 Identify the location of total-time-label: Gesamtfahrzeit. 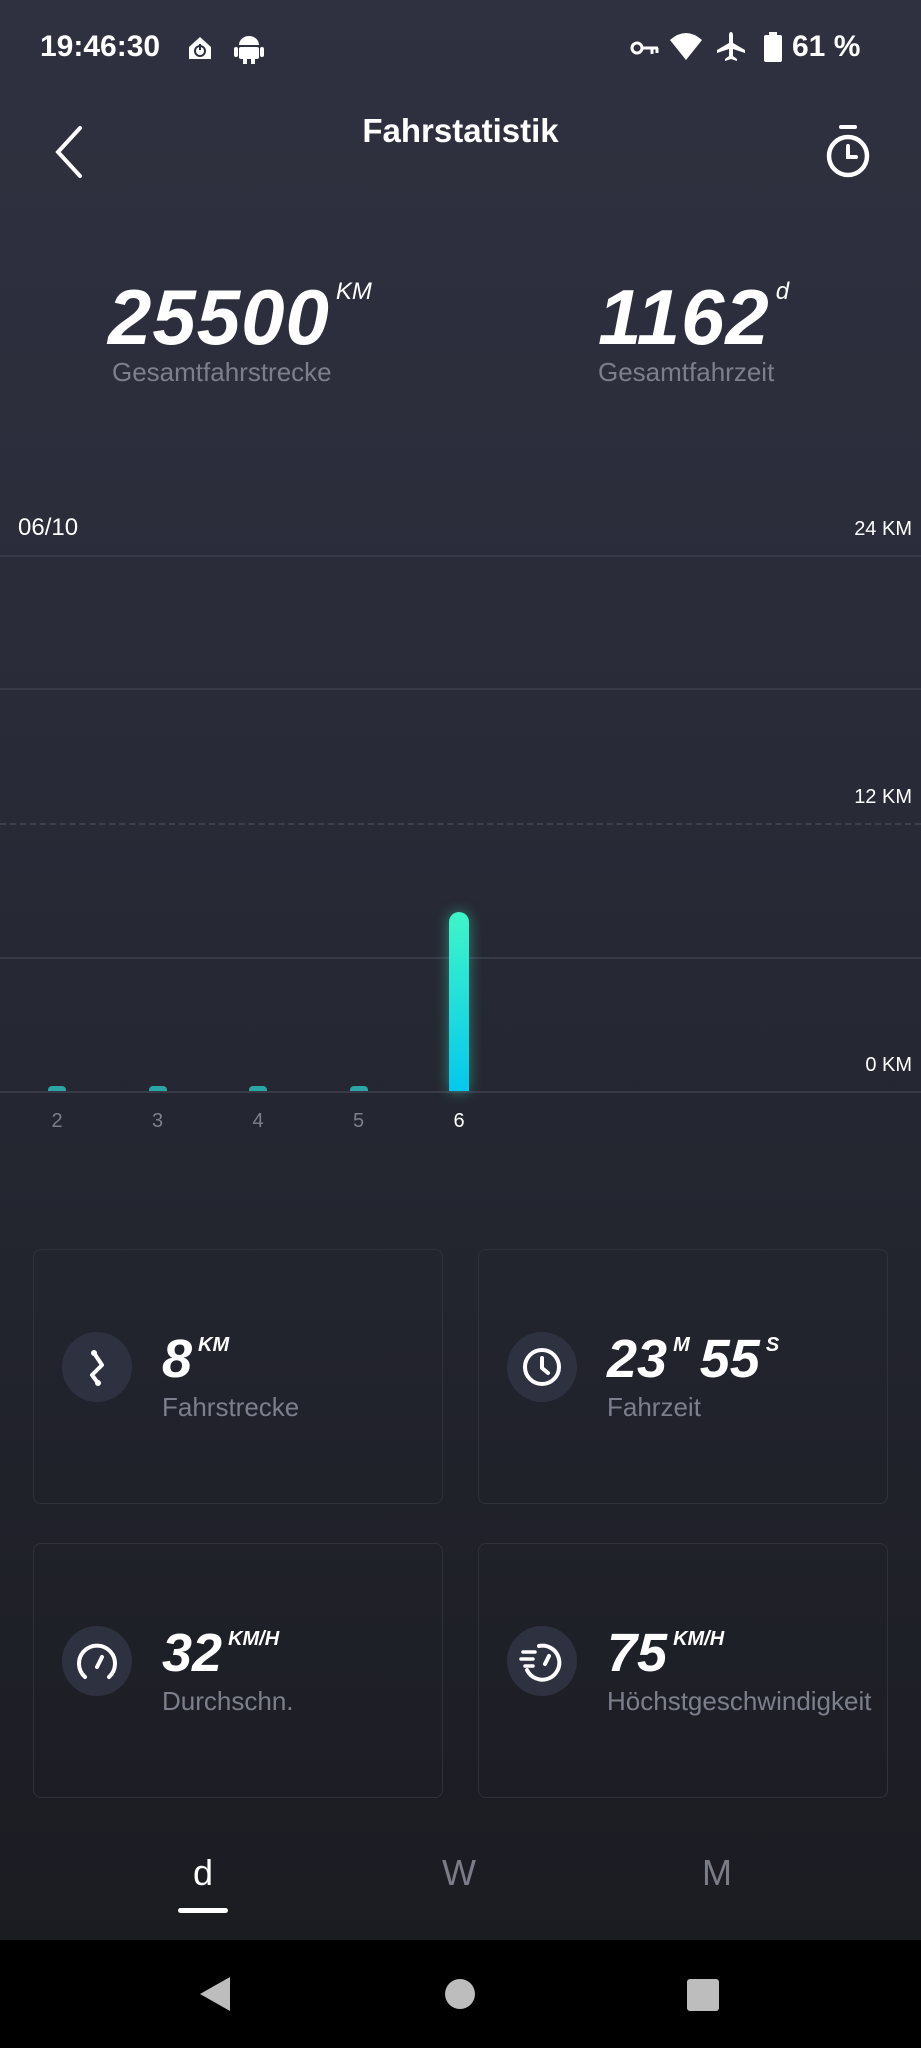
(686, 372).